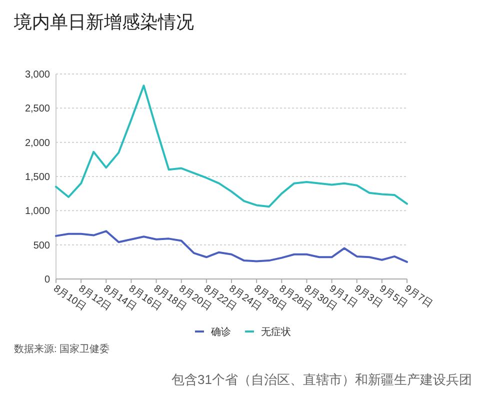  I want to click on legend-label: 无症状, so click(276, 332).